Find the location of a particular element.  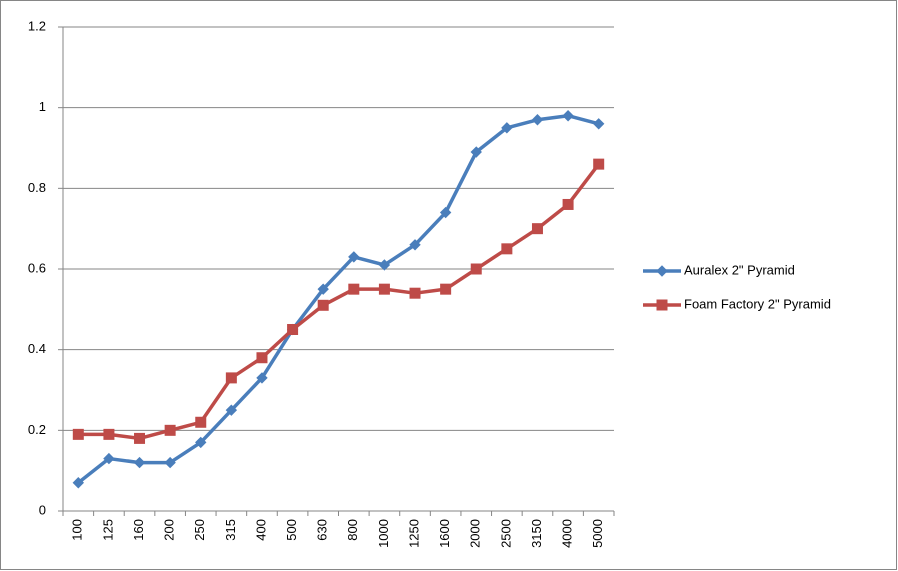

x-tick-label: 5000 is located at coordinates (597, 533).